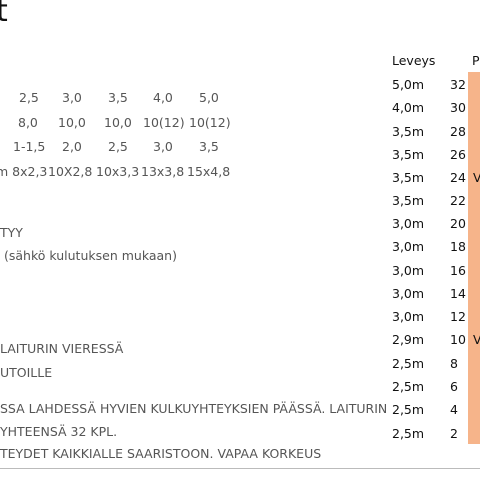 The width and height of the screenshot is (480, 480). I want to click on table-cell-width: 2,9m, so click(408, 339).